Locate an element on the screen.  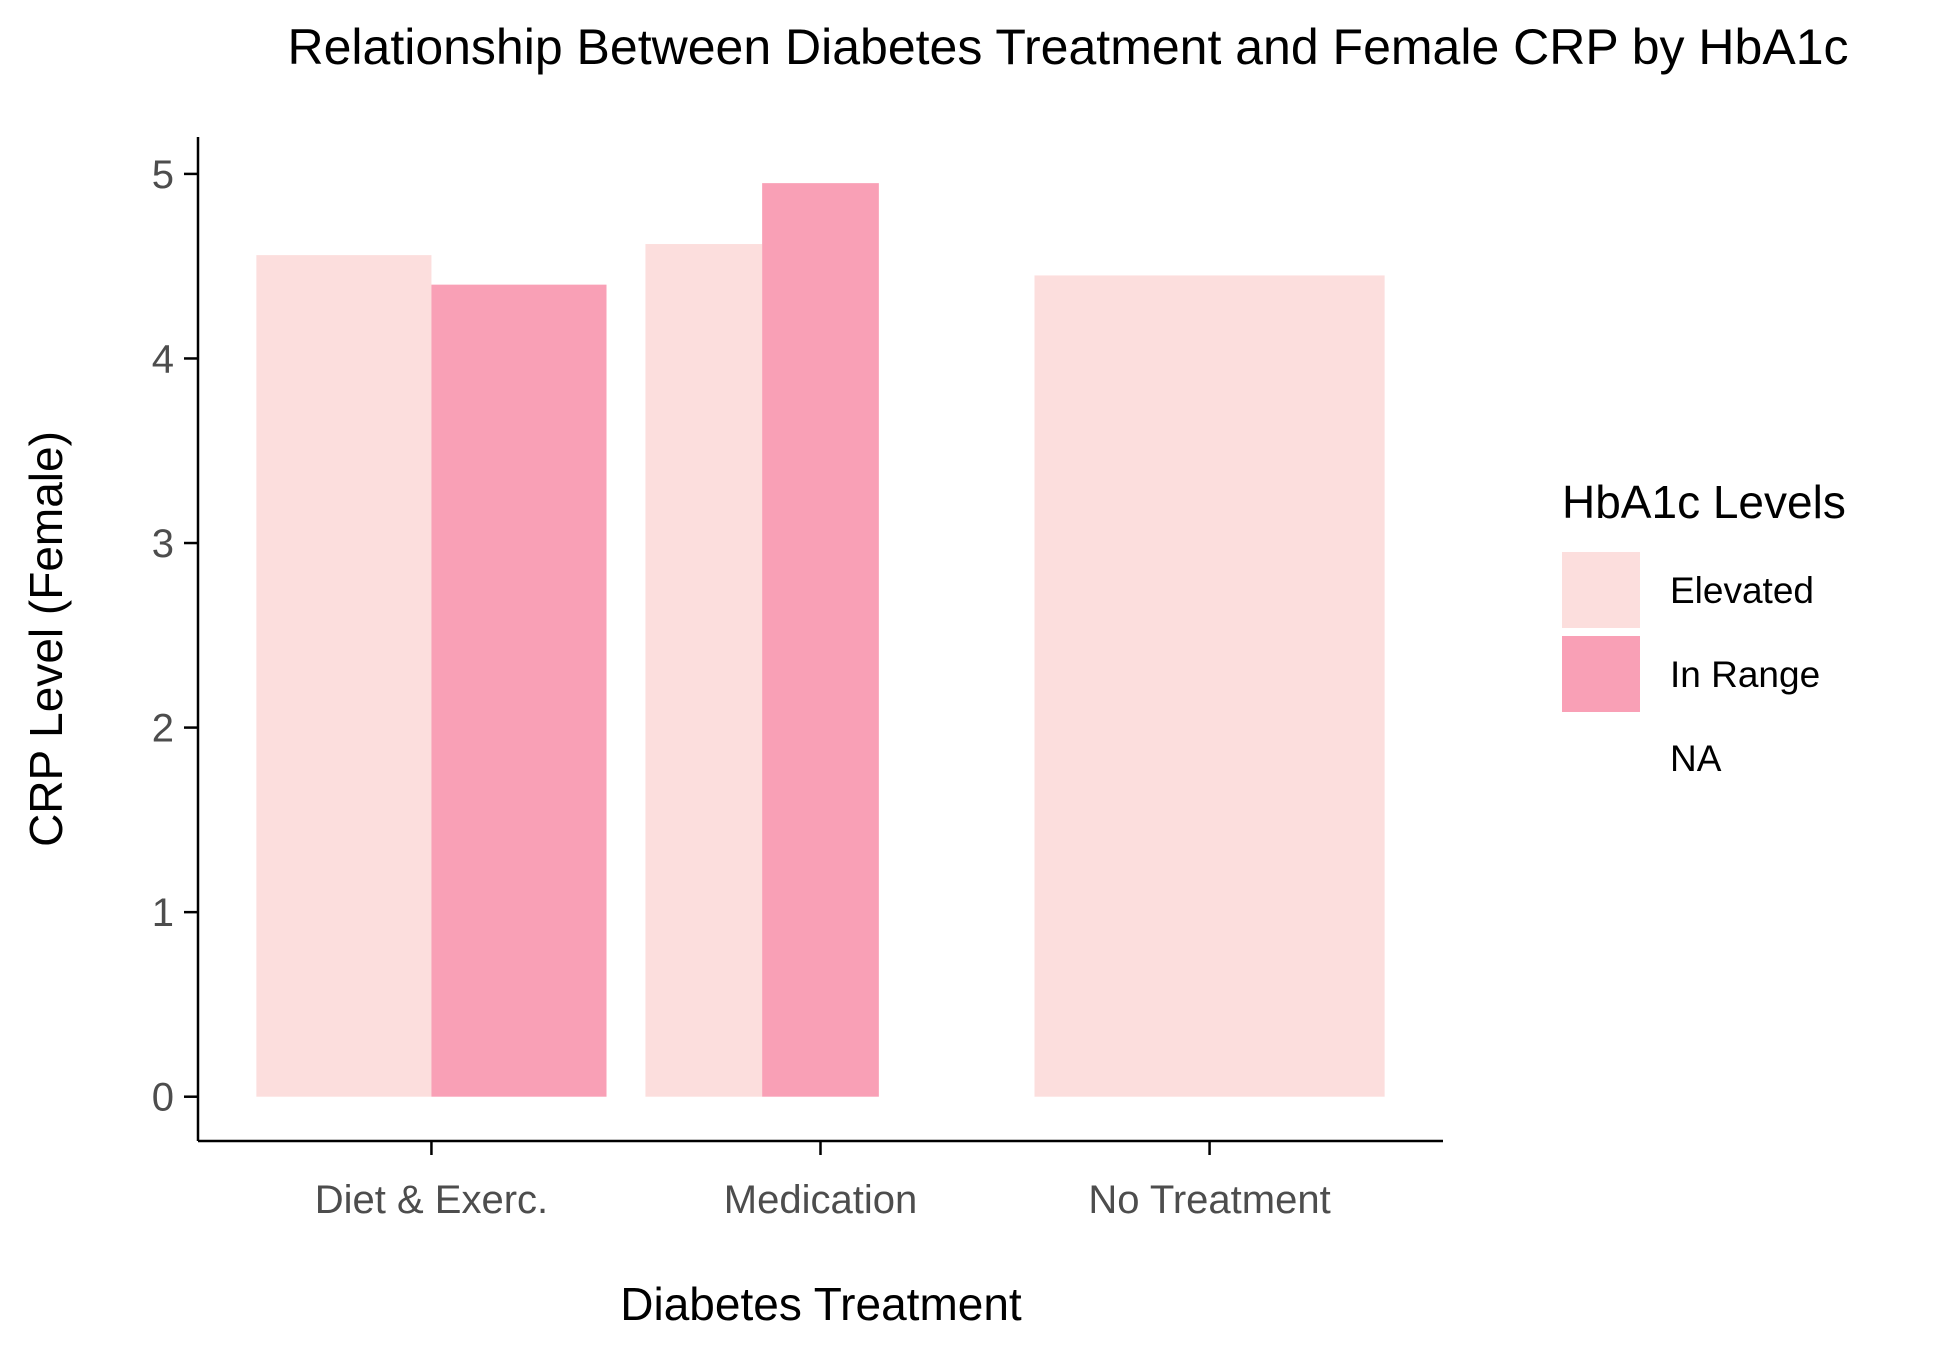
legend-label: In Range is located at coordinates (1745, 674).